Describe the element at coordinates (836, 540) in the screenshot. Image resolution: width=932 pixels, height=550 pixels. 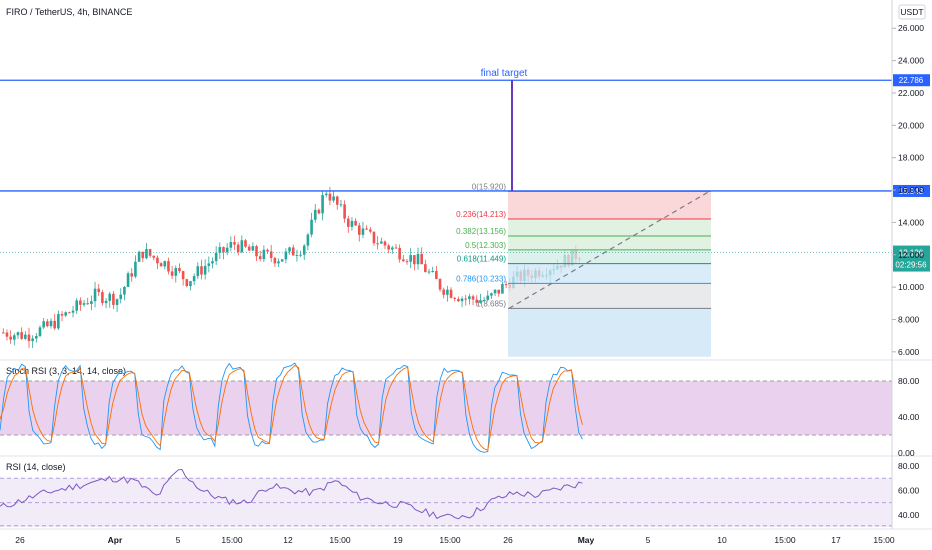
I see `time-tick-label: 17` at that location.